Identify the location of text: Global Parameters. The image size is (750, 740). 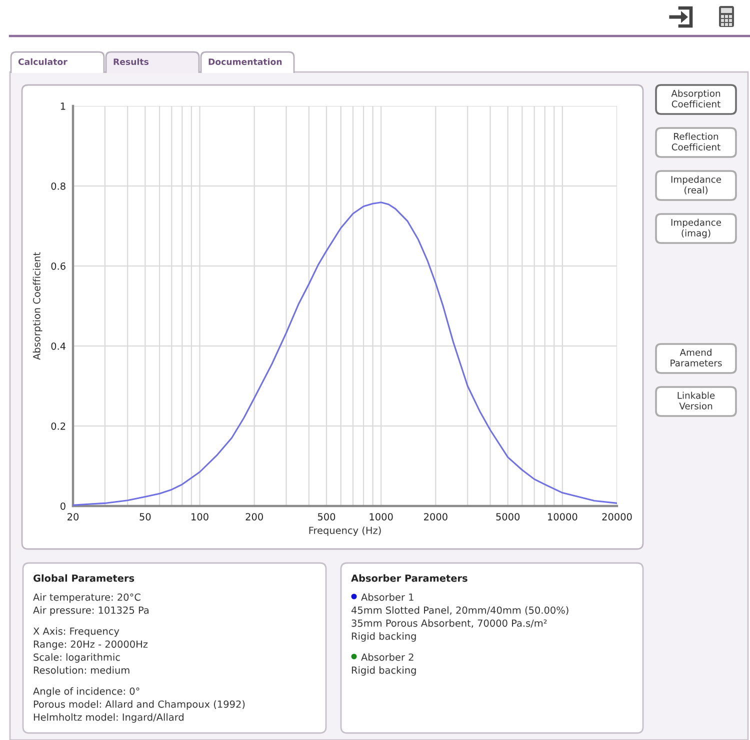
(83, 578).